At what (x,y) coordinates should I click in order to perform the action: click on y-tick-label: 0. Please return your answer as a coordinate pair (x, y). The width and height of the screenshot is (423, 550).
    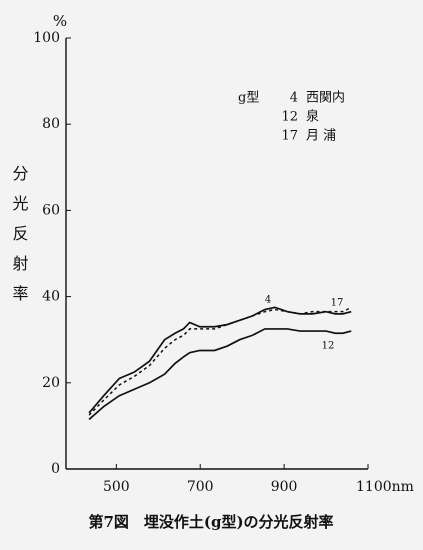
    Looking at the image, I should click on (55, 469).